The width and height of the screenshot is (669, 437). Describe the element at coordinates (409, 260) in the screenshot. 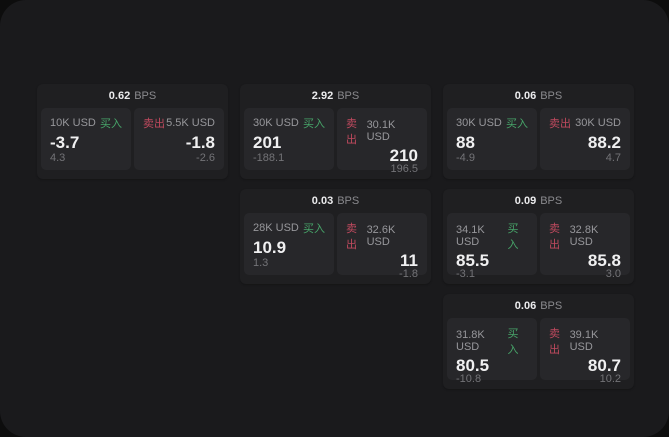

I see `sell-value: 11` at that location.